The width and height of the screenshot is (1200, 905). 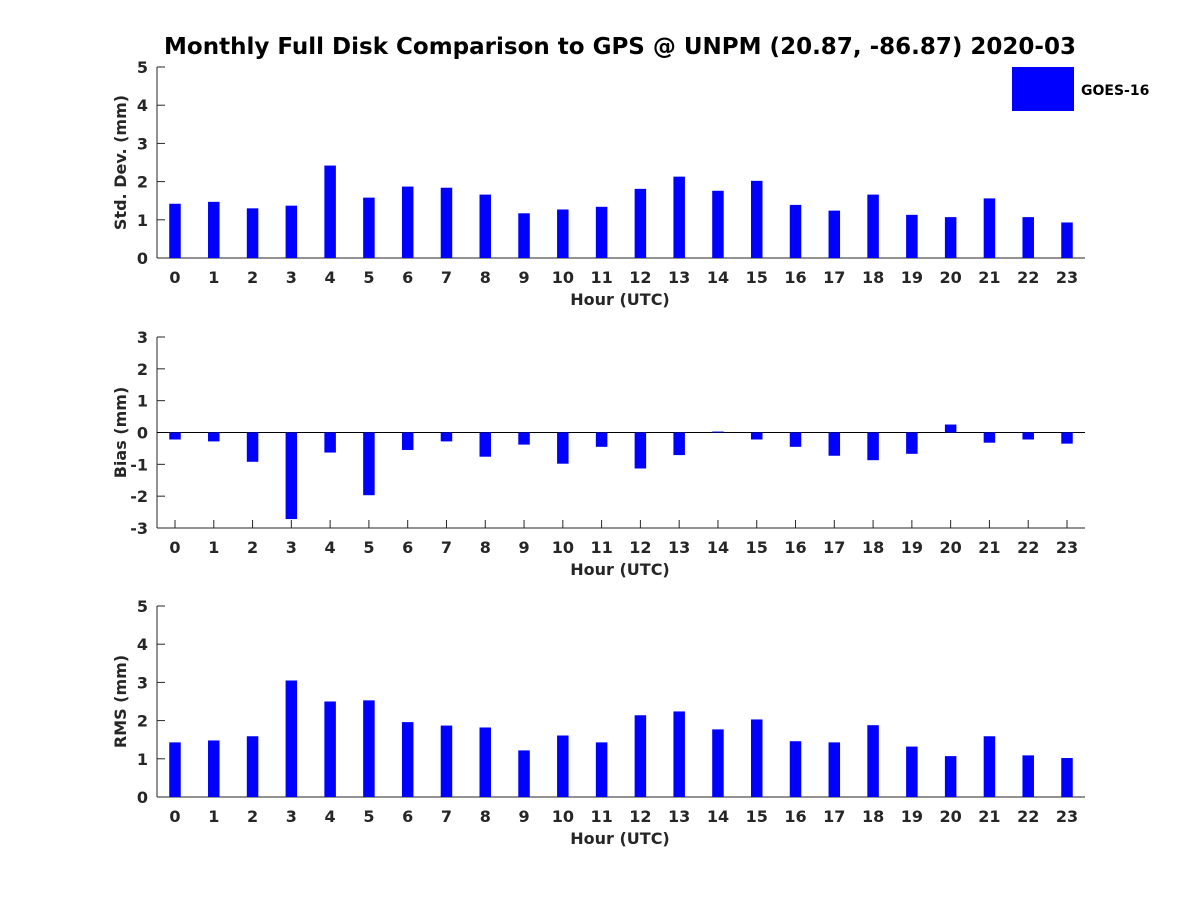 I want to click on std-y-tick-label: 0, so click(x=142, y=258).